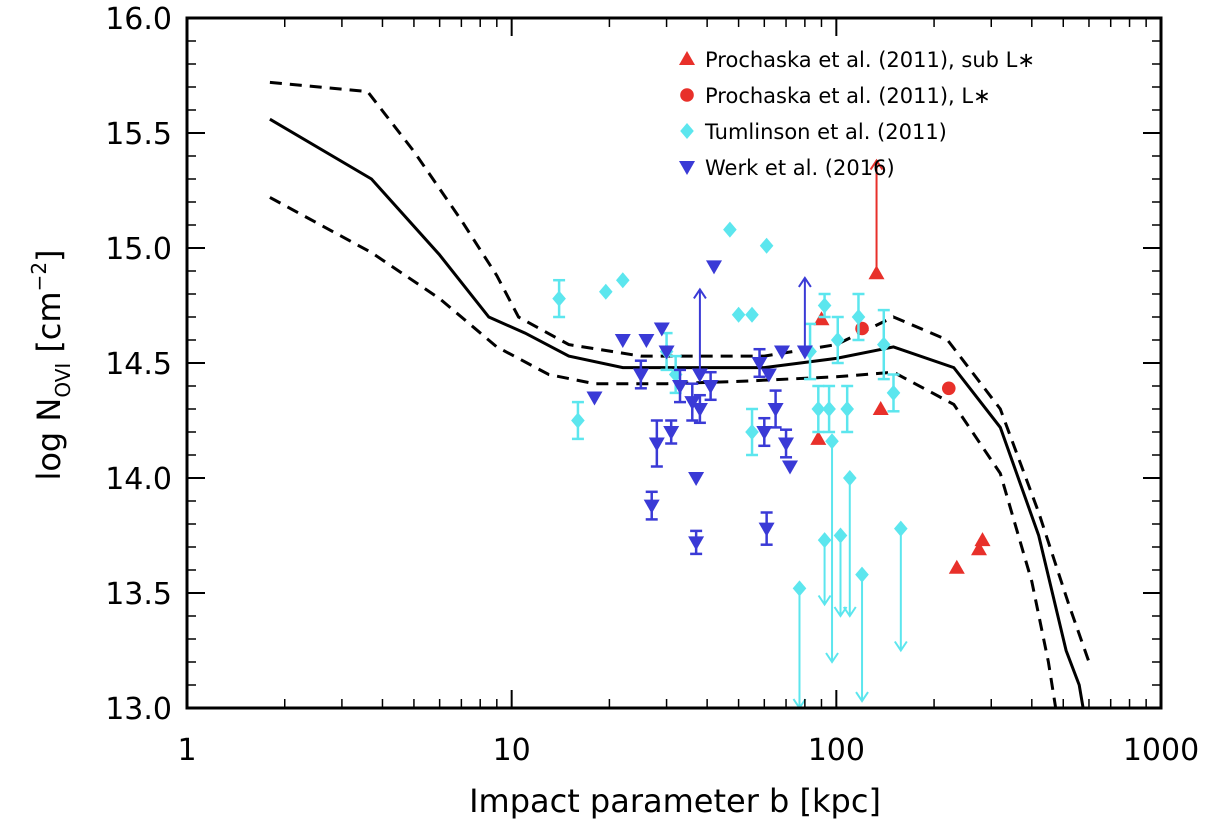  What do you see at coordinates (138, 479) in the screenshot?
I see `y-tick-label: 14.0` at bounding box center [138, 479].